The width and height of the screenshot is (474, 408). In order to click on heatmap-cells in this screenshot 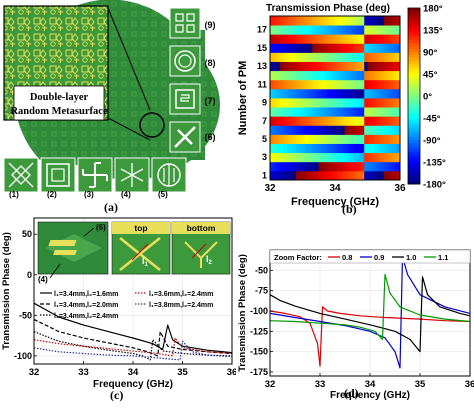, I will do `click(335, 98)`.